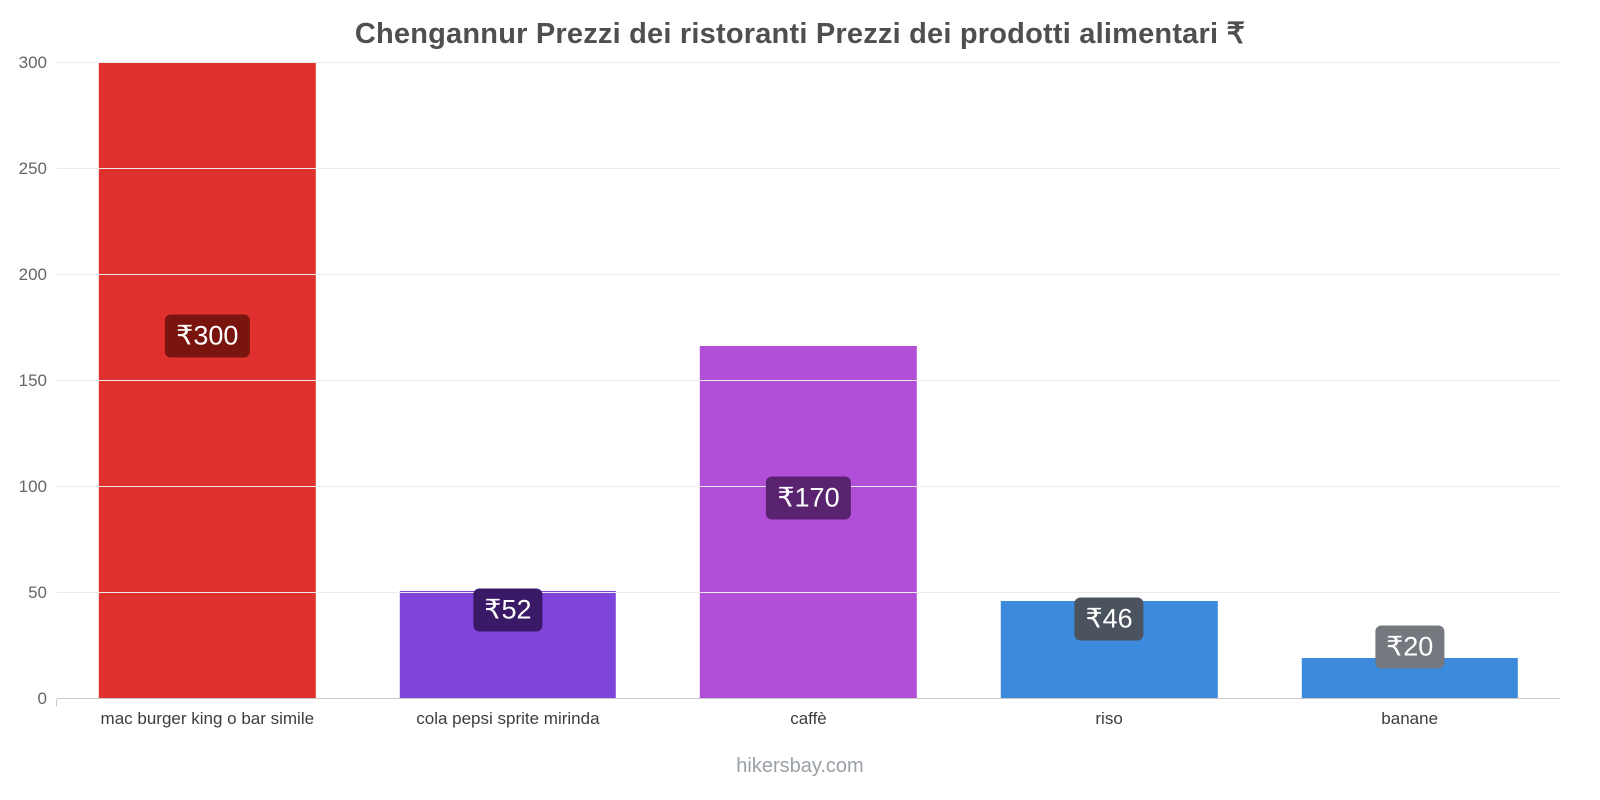  I want to click on bar-value-badge: ₹20, so click(1410, 647).